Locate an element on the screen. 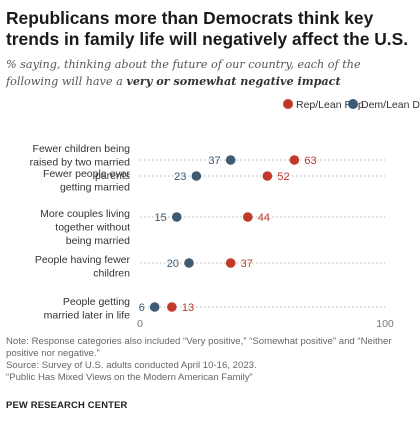  category-label: Fewer people ever getting married is located at coordinates (86, 181).